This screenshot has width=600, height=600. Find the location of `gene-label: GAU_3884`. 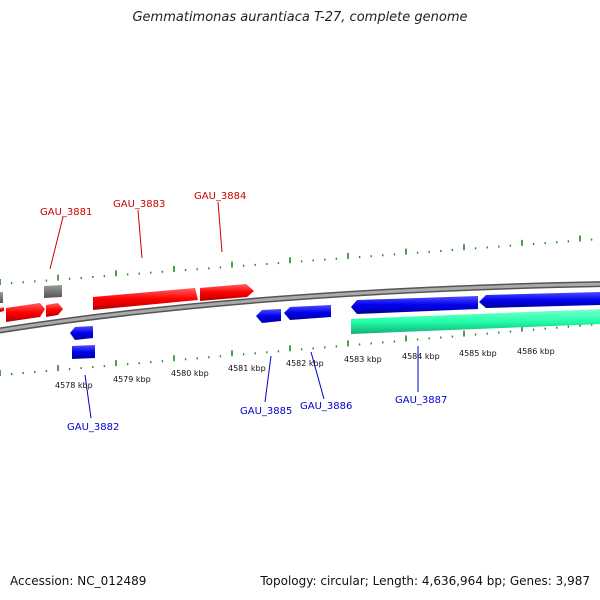

gene-label: GAU_3884 is located at coordinates (220, 196).